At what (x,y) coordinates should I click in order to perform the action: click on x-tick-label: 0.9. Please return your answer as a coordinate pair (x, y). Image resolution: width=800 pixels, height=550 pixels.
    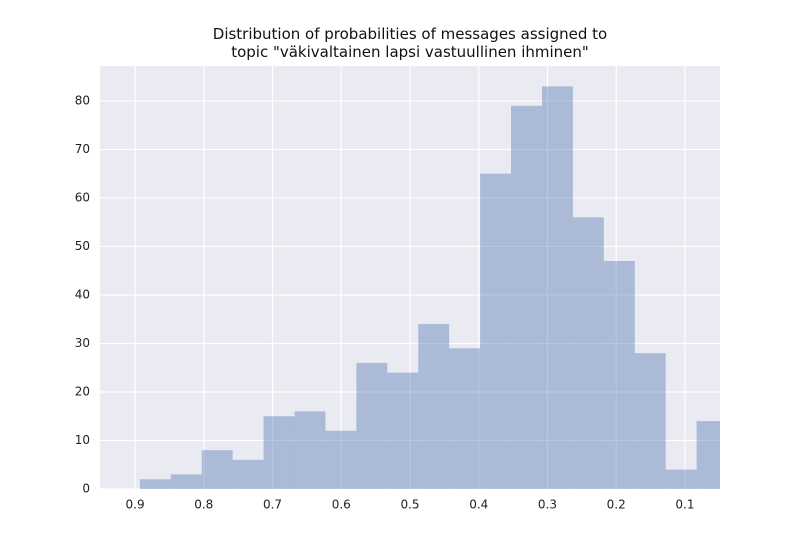
    Looking at the image, I should click on (135, 505).